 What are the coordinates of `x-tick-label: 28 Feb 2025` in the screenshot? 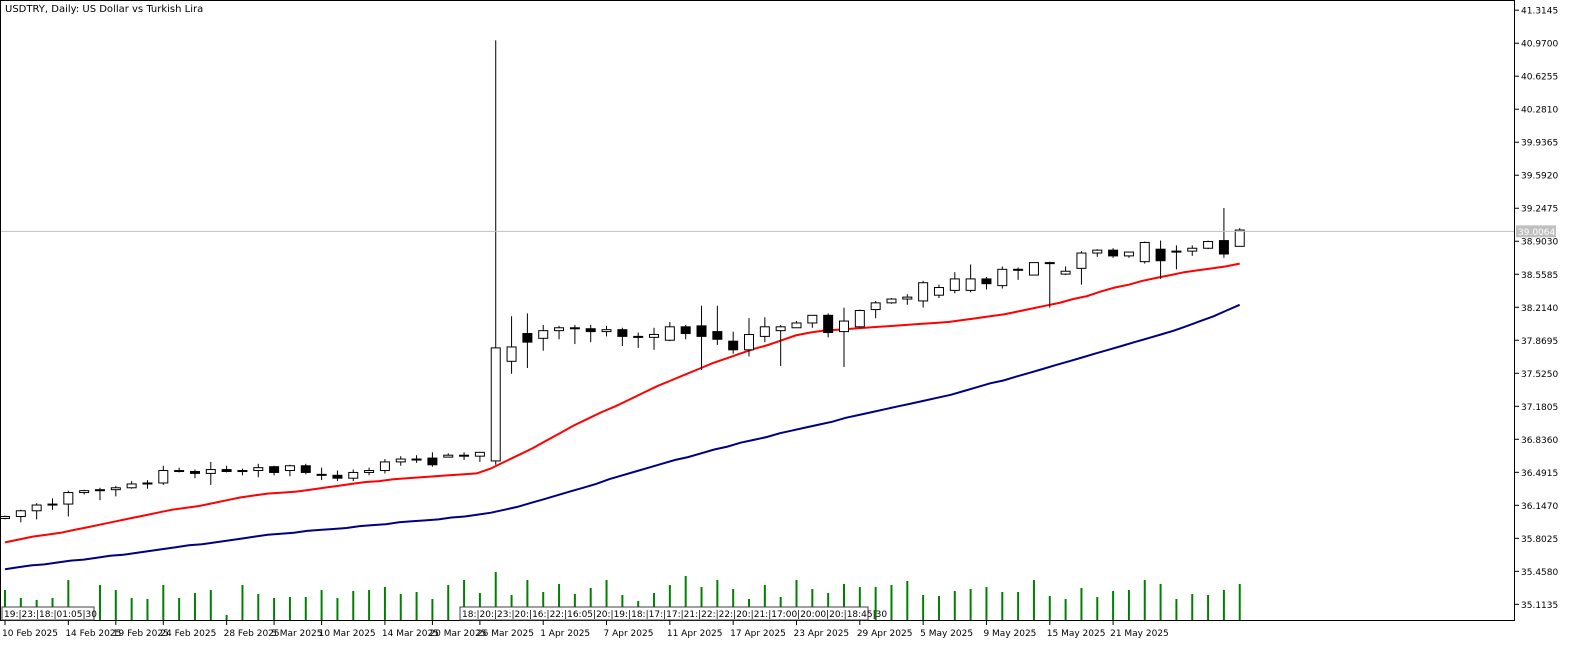 It's located at (252, 634).